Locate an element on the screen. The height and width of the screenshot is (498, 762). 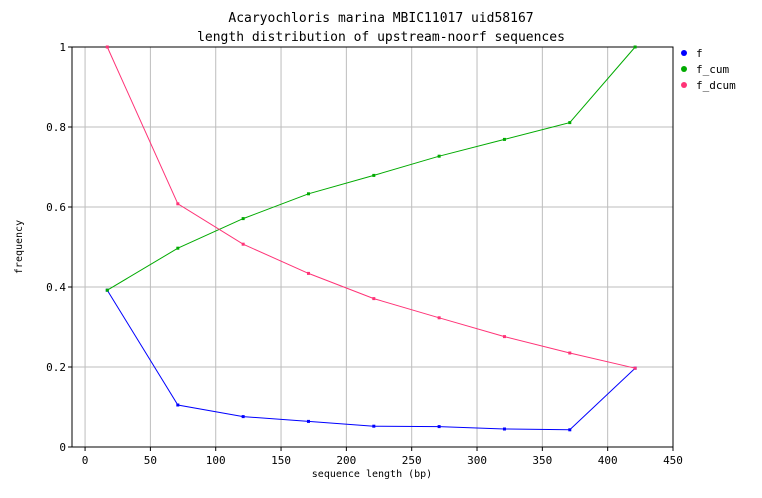
legend-item-f: f is located at coordinates (692, 53).